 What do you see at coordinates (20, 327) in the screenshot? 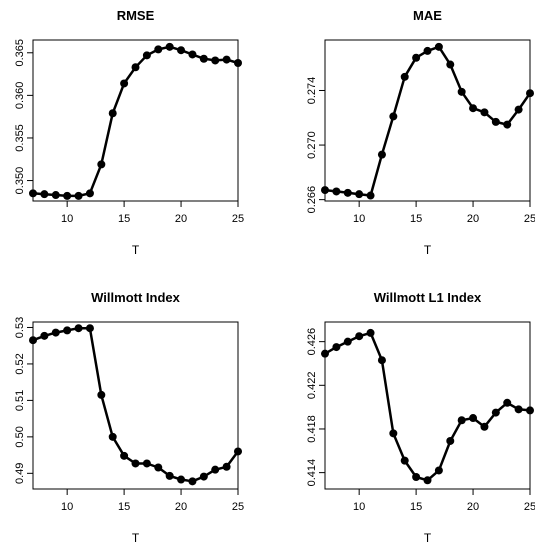
I see `y-tick-label: 0.53` at bounding box center [20, 327].